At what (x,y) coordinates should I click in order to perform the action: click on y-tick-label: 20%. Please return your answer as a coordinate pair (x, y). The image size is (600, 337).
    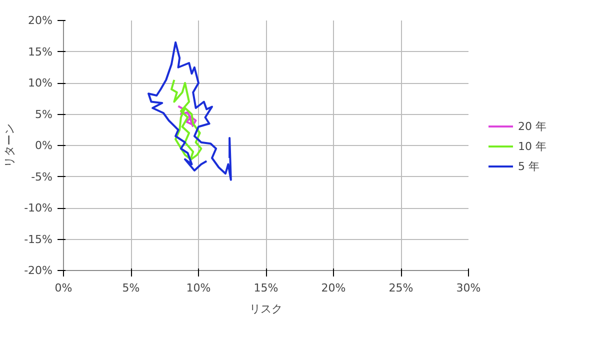
    Looking at the image, I should click on (40, 20).